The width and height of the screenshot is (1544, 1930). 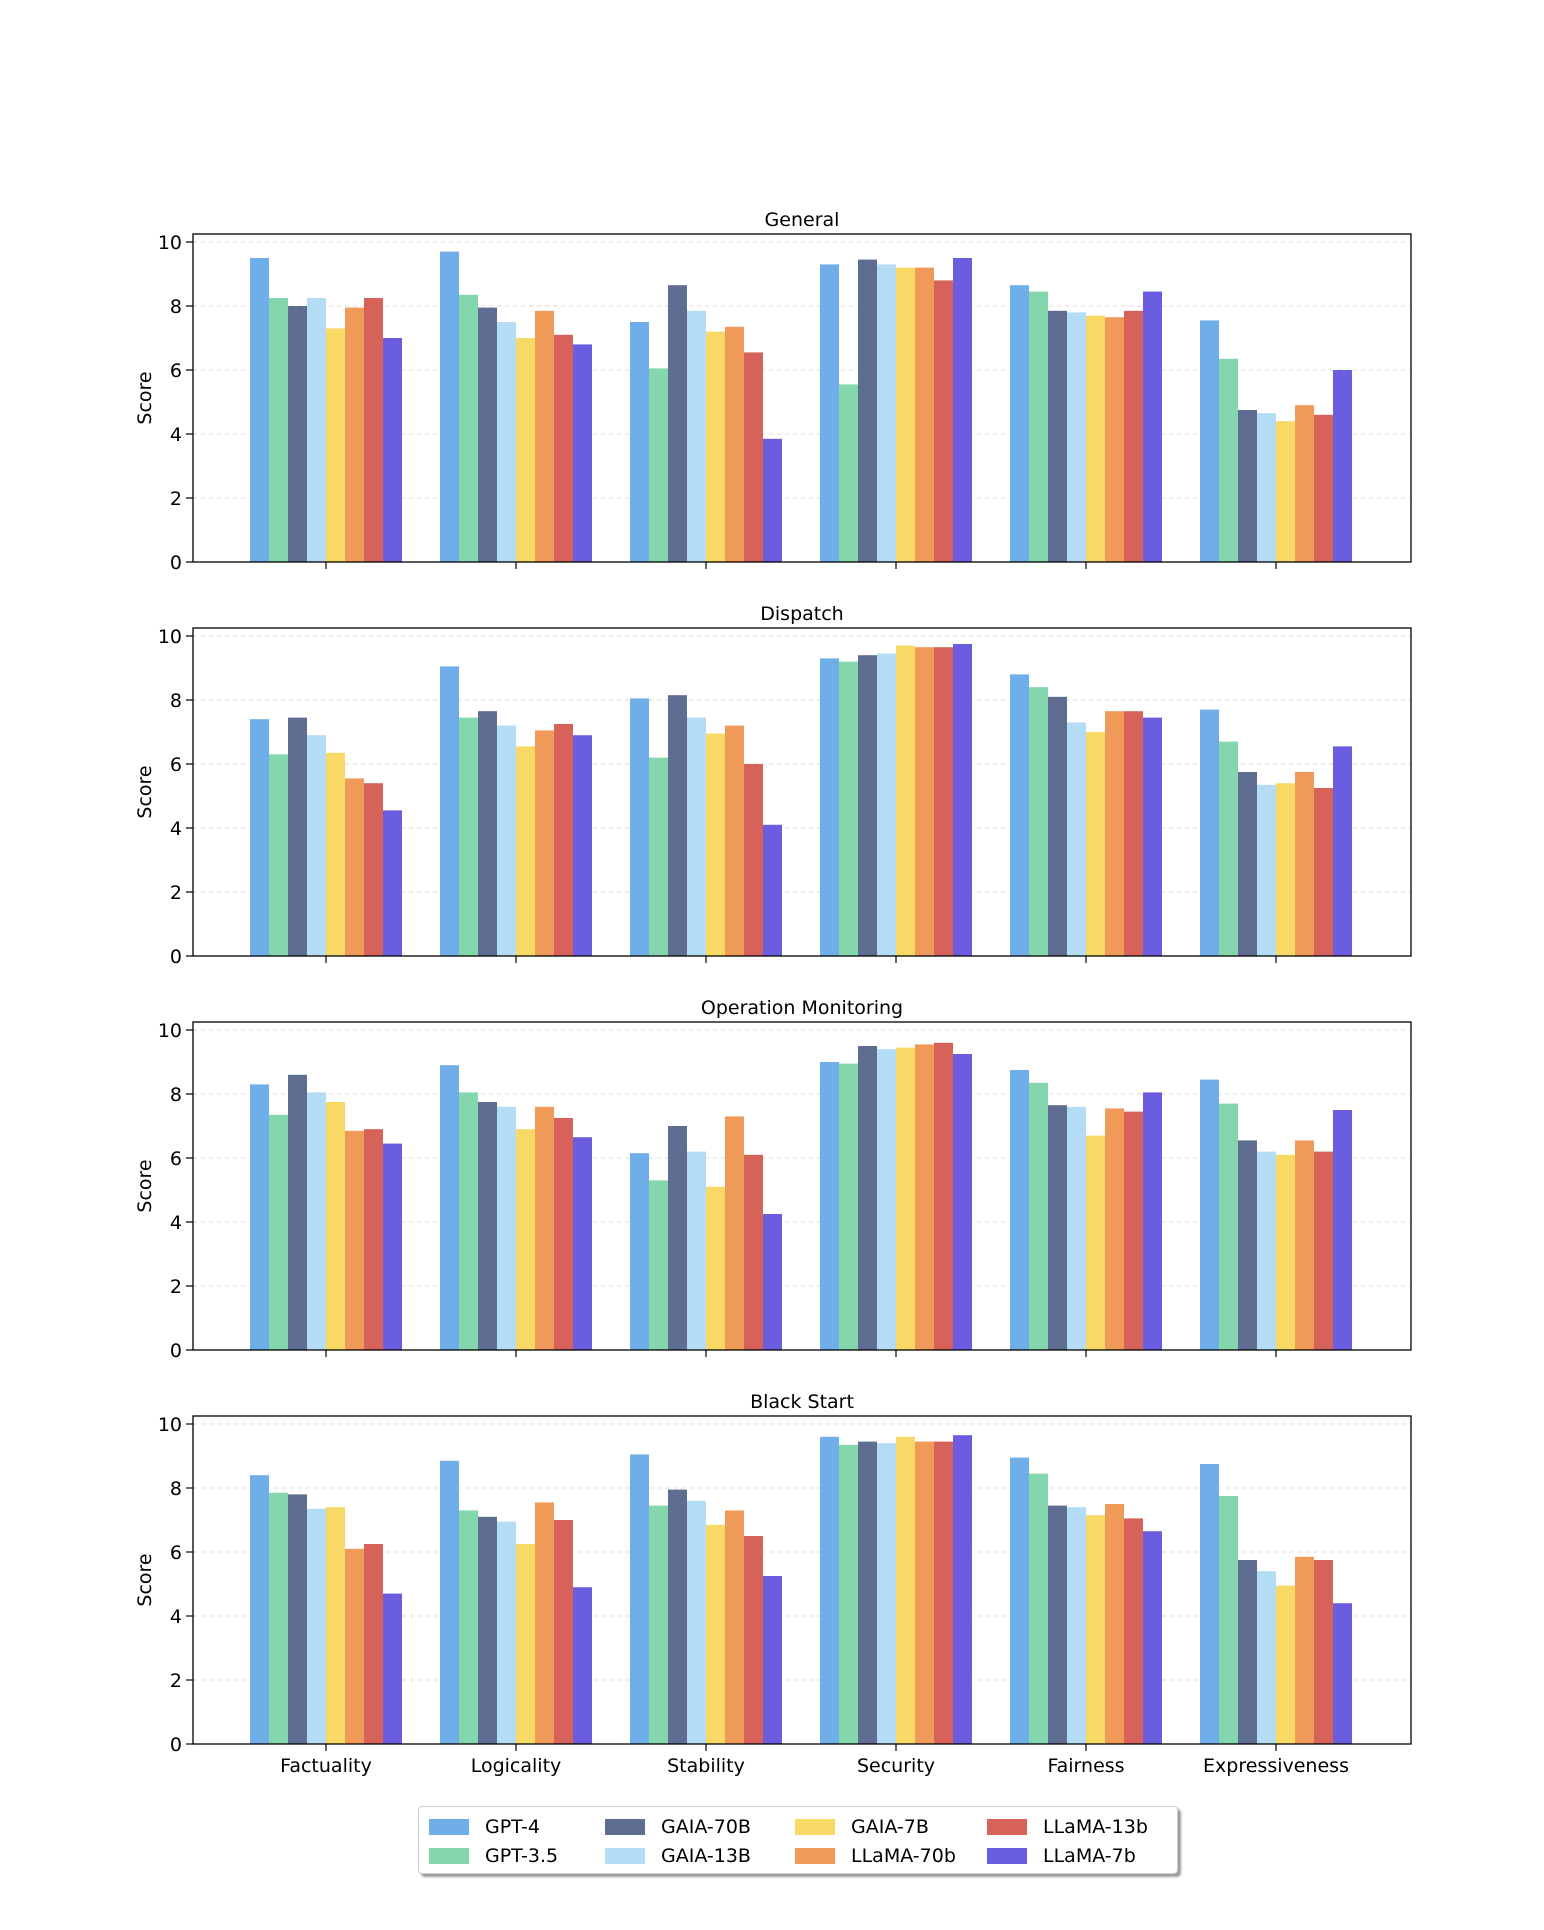 I want to click on bar-dispatch-gaia-70b-security, so click(x=867, y=805).